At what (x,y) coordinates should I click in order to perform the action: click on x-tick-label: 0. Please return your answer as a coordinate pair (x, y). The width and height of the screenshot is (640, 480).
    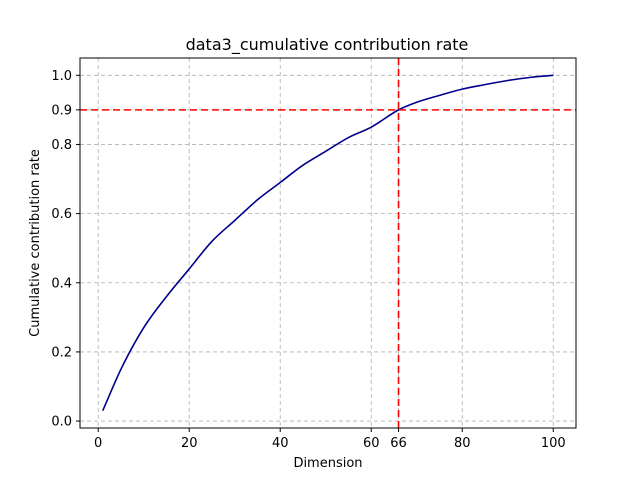
    Looking at the image, I should click on (98, 443).